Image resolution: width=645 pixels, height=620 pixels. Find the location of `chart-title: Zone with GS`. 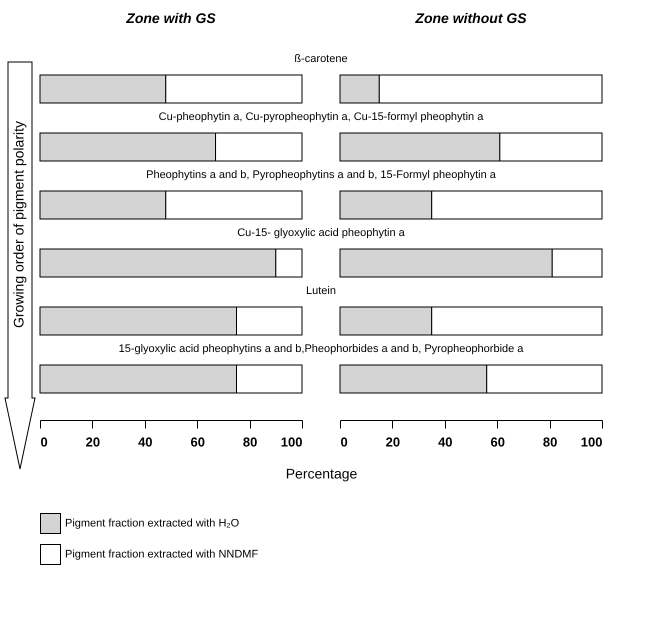

chart-title: Zone with GS is located at coordinates (170, 18).